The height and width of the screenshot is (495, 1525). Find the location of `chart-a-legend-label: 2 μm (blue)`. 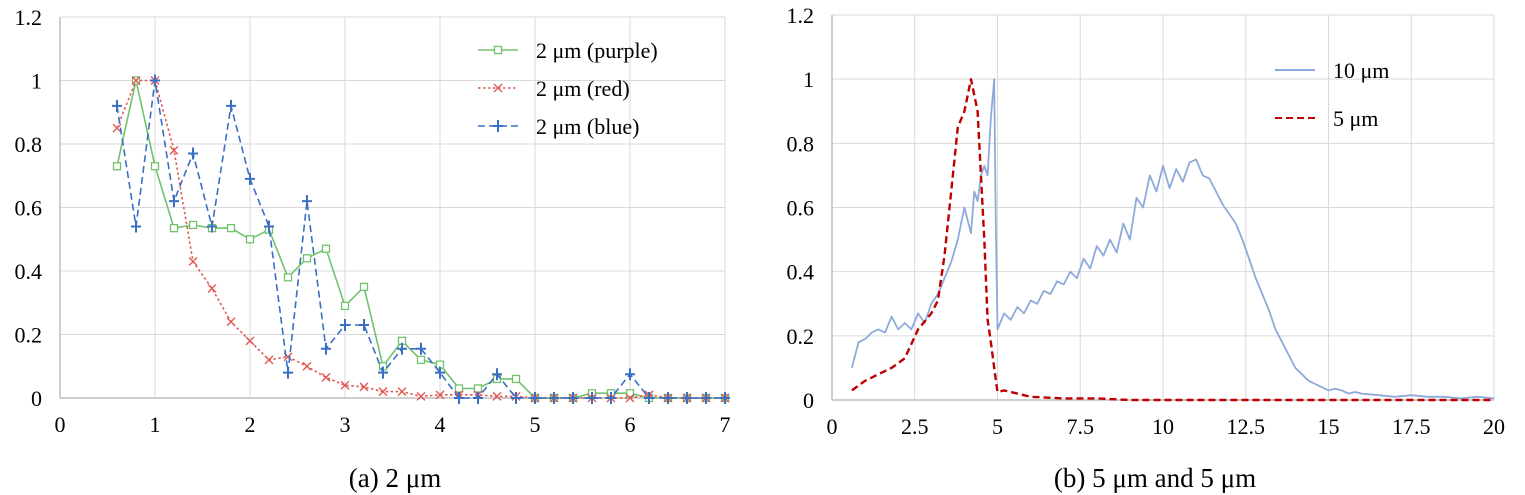

chart-a-legend-label: 2 μm (blue) is located at coordinates (587, 126).